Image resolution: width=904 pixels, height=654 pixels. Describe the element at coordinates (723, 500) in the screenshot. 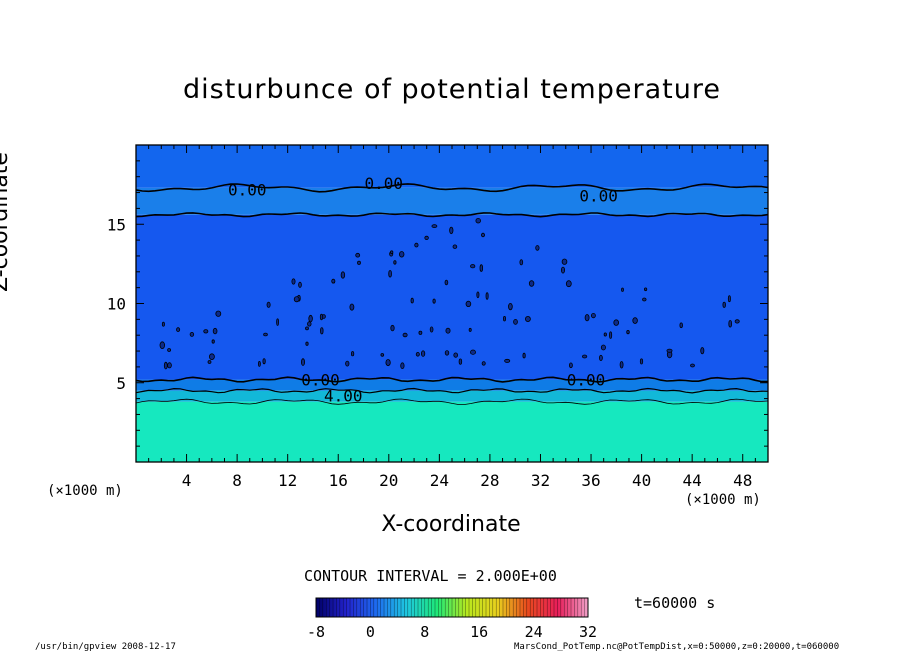

I see `x-unit-right: (×1000 m)` at that location.